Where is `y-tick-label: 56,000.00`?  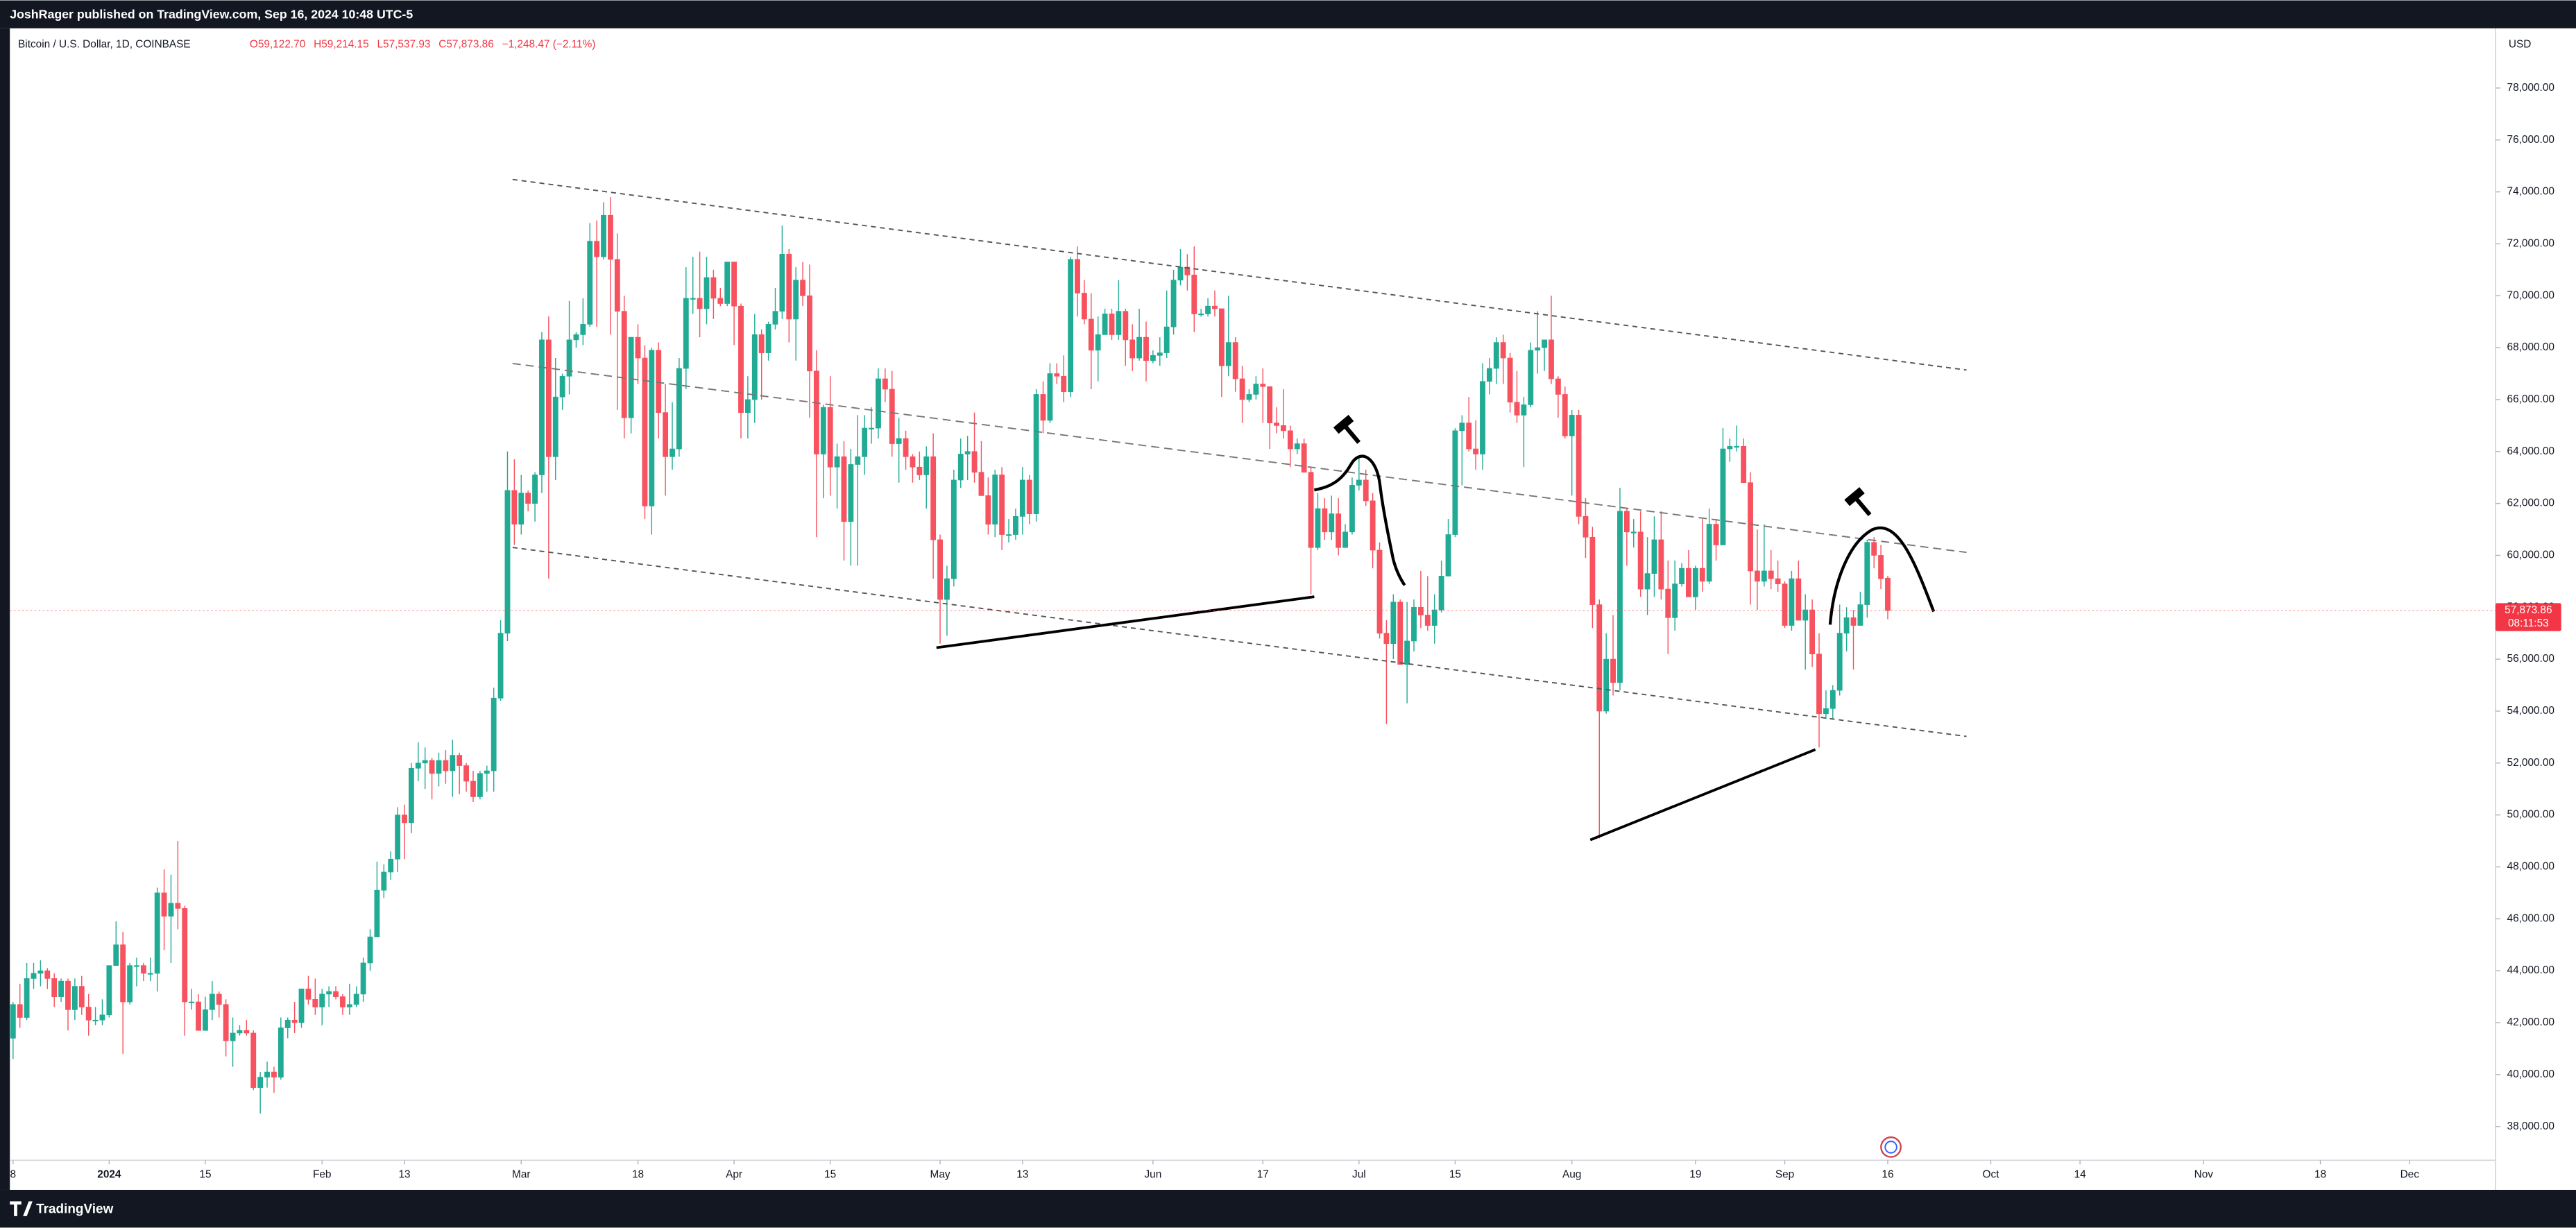 y-tick-label: 56,000.00 is located at coordinates (2530, 659).